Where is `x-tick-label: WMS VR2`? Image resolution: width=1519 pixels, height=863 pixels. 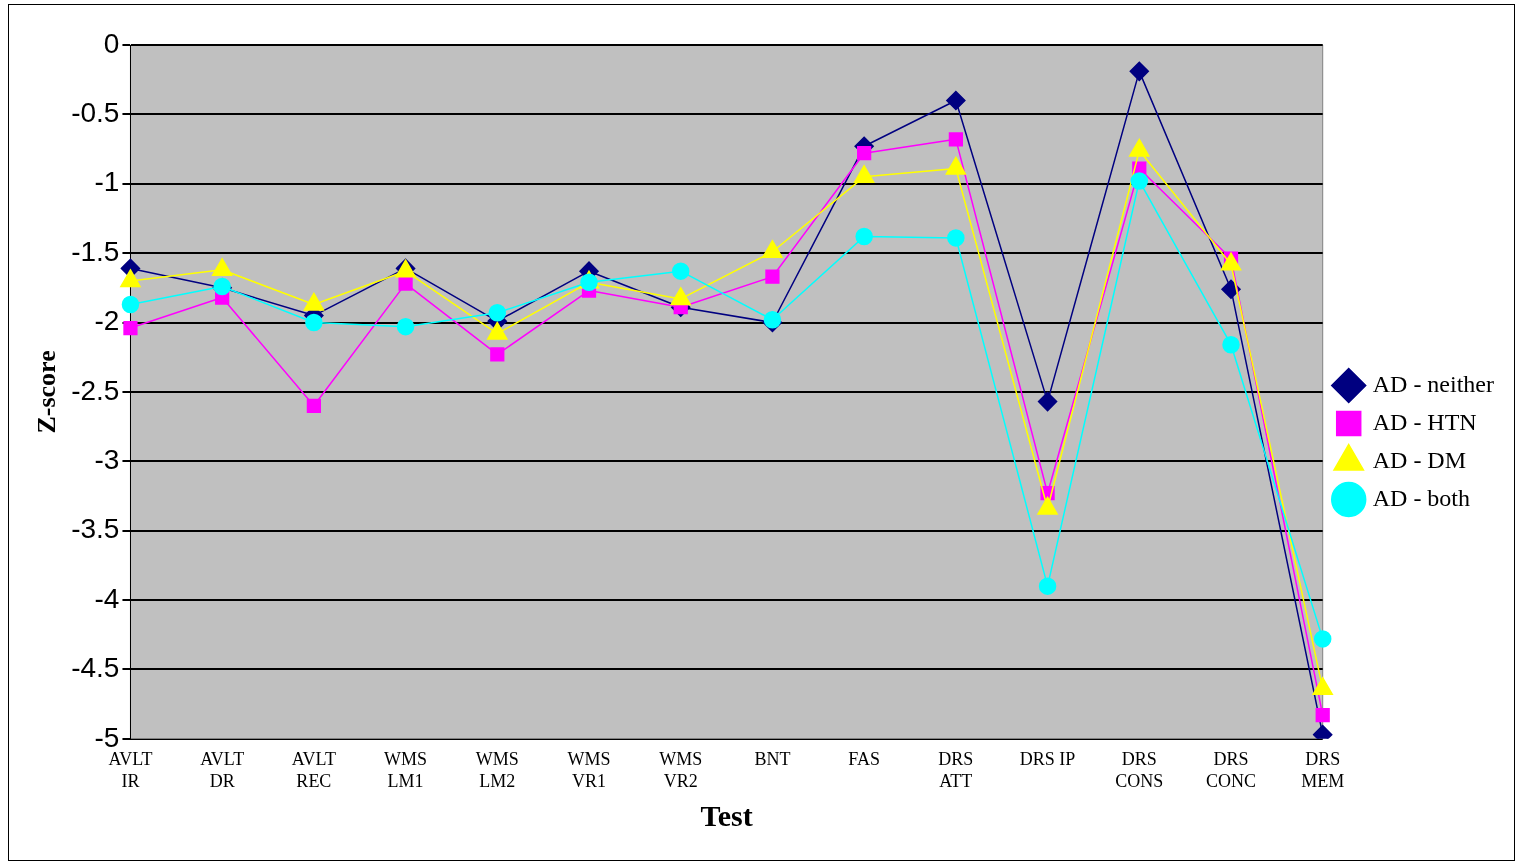 x-tick-label: WMS VR2 is located at coordinates (681, 770).